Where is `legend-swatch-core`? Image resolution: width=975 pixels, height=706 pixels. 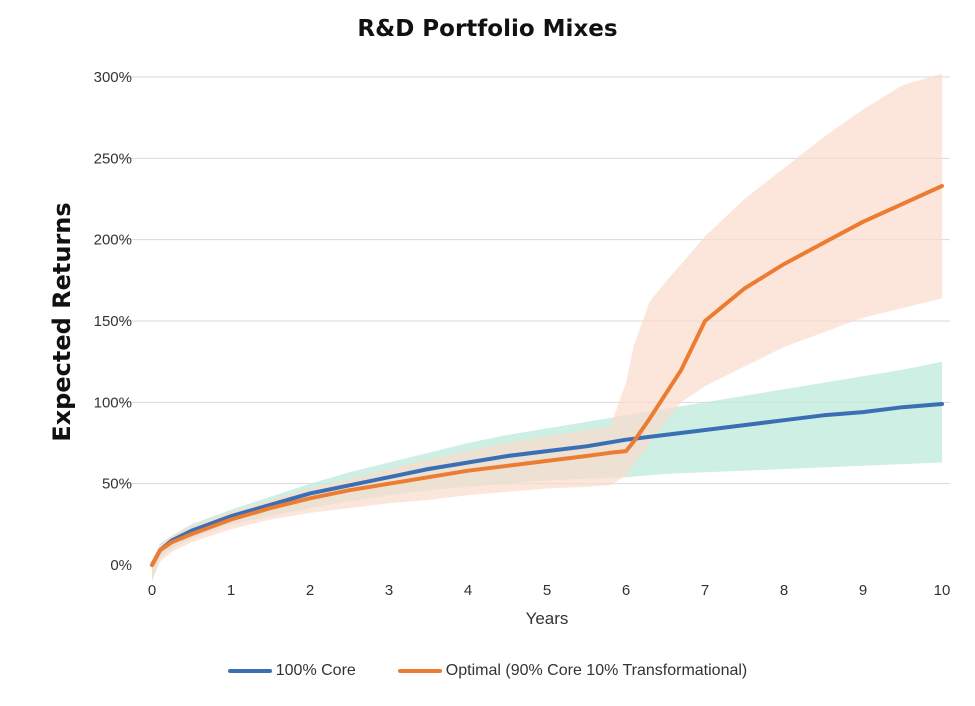 legend-swatch-core is located at coordinates (249, 671).